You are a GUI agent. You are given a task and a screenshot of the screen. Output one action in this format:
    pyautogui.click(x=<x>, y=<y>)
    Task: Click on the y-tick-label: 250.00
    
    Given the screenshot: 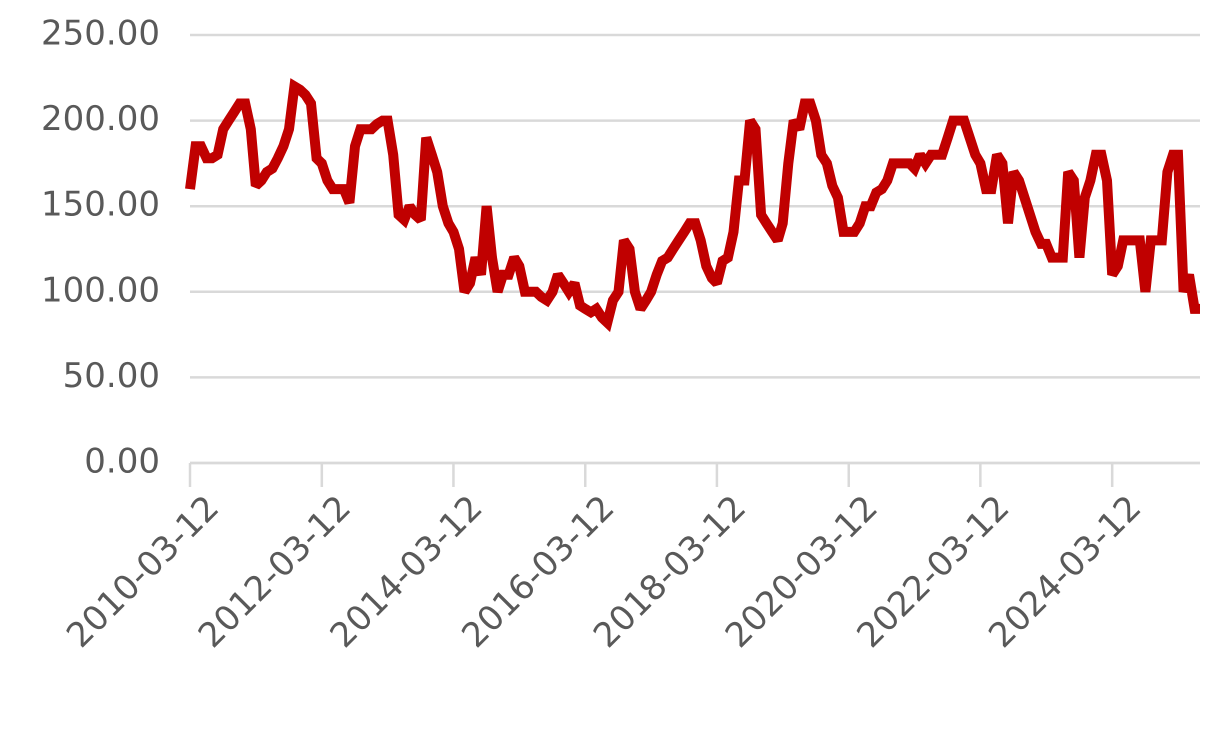 What is the action you would take?
    pyautogui.click(x=100, y=34)
    